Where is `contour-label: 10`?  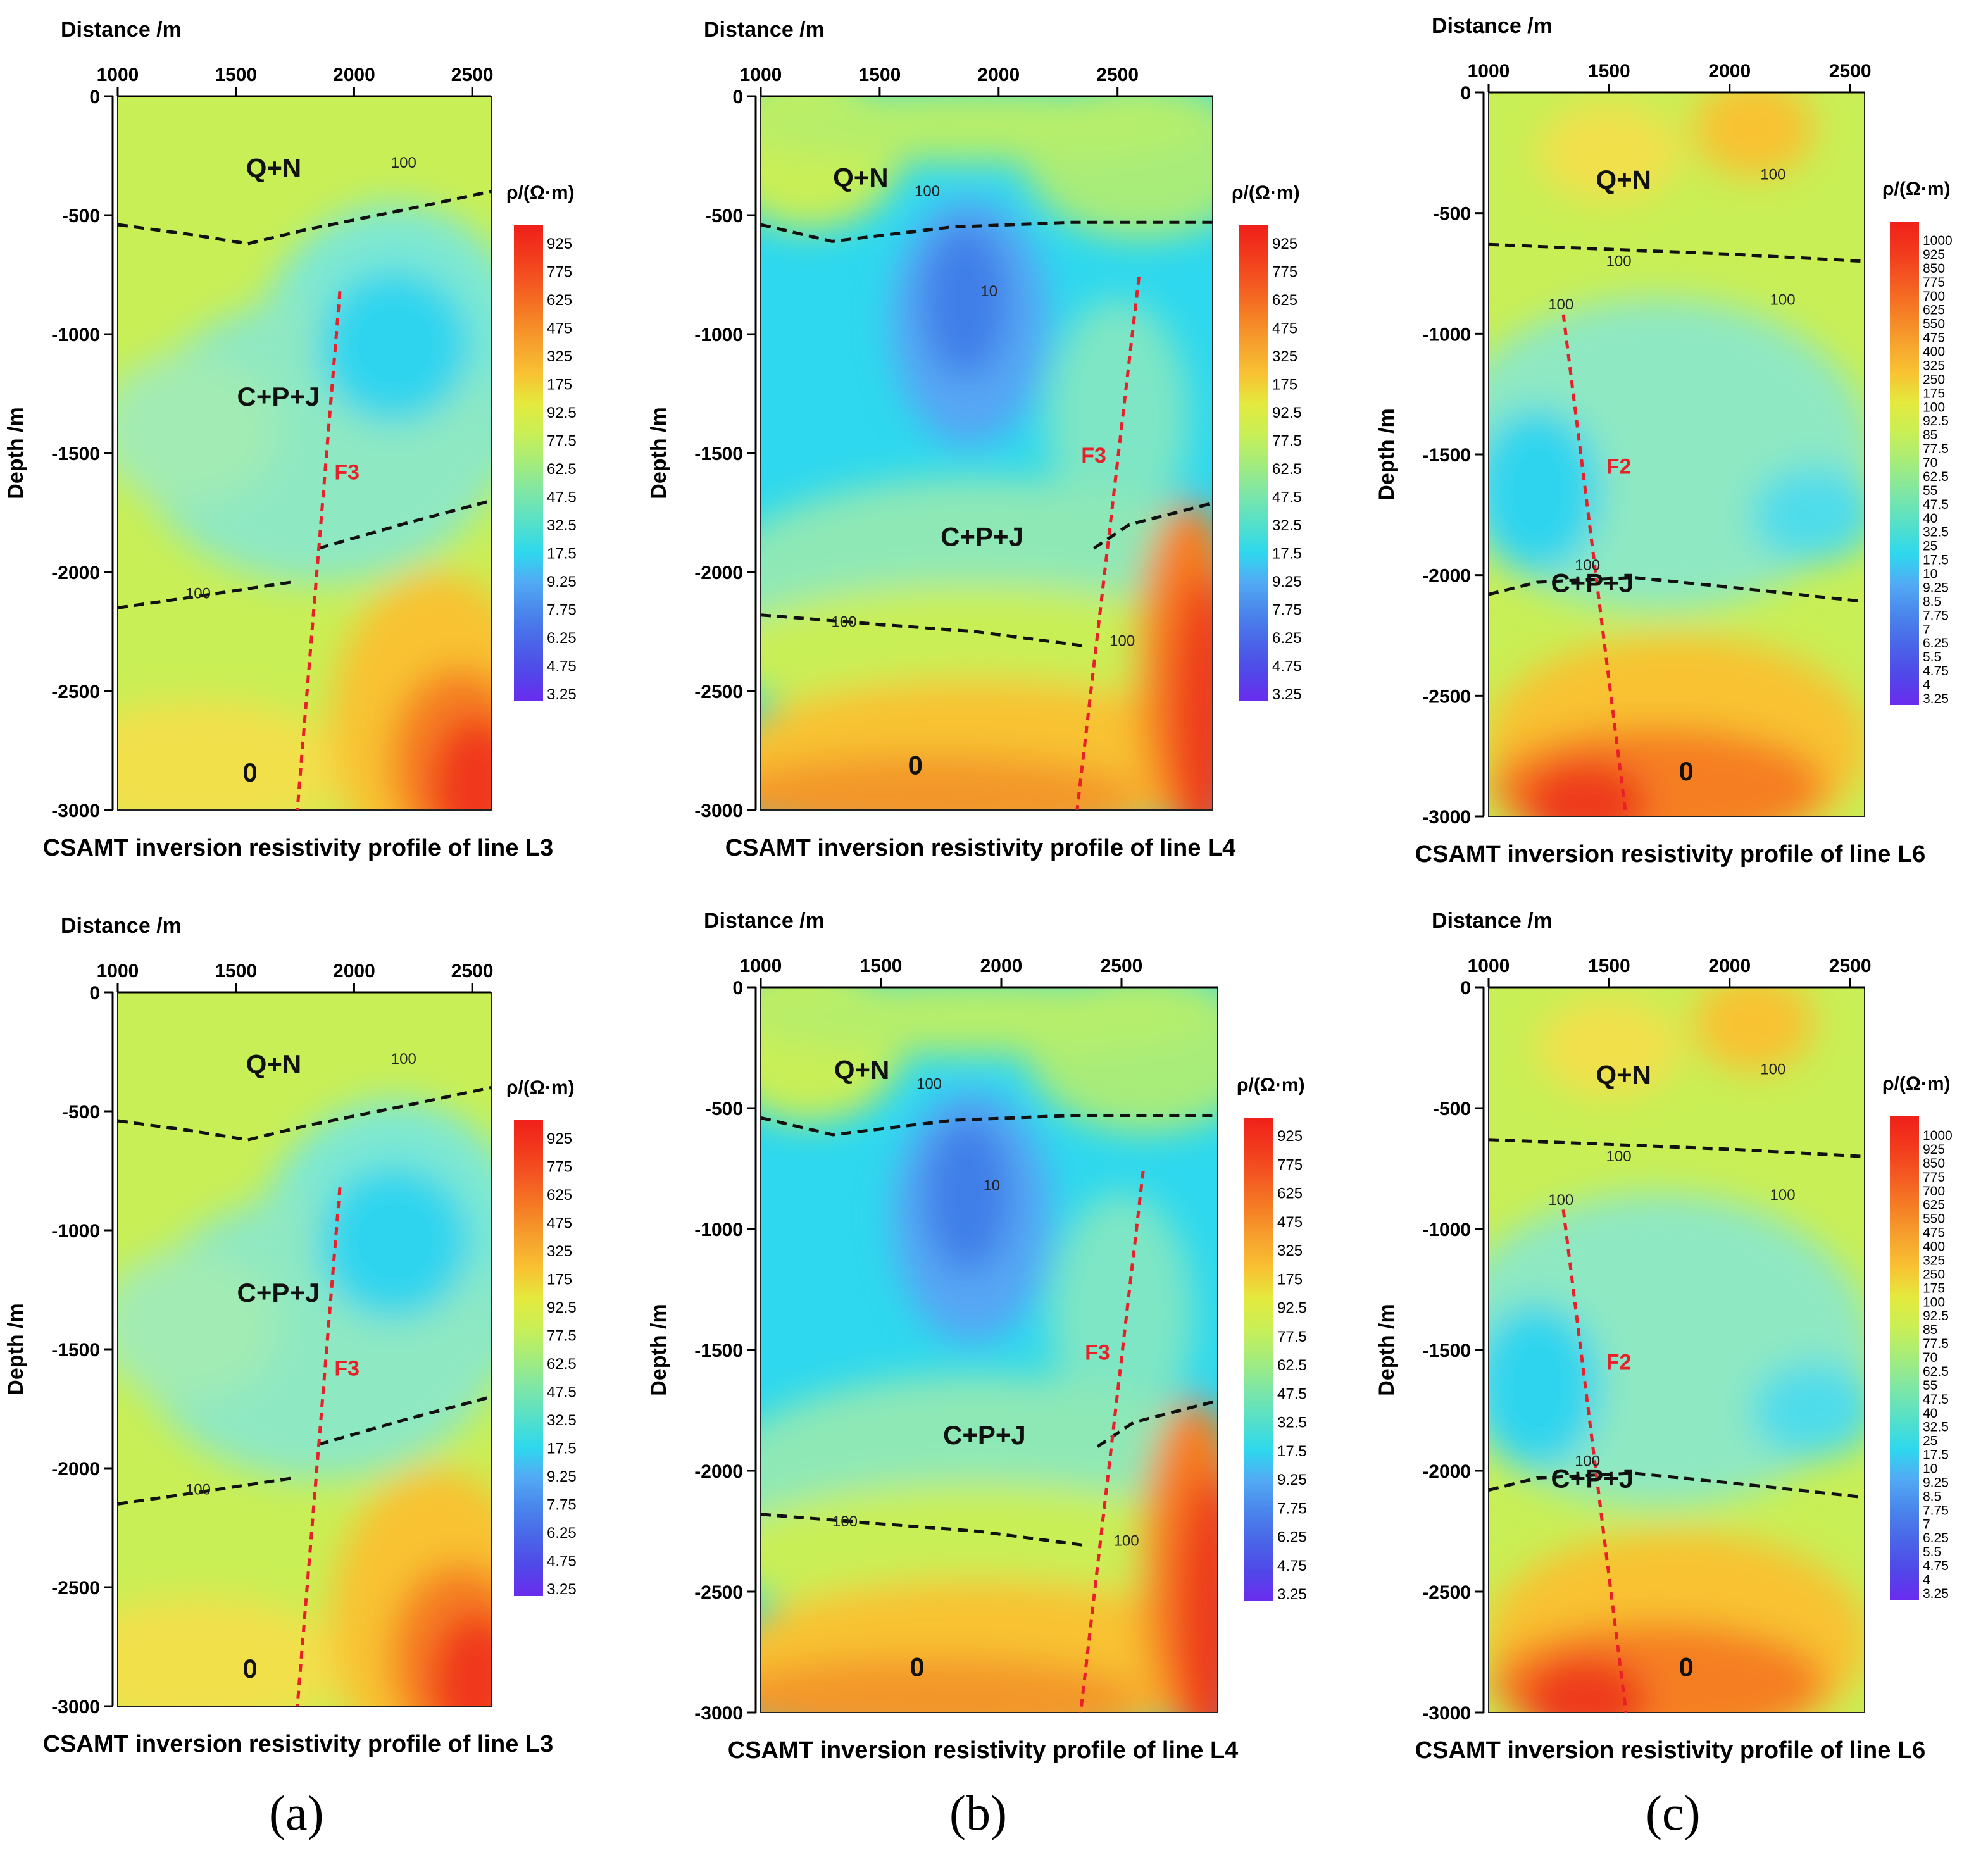
contour-label: 10 is located at coordinates (991, 1185).